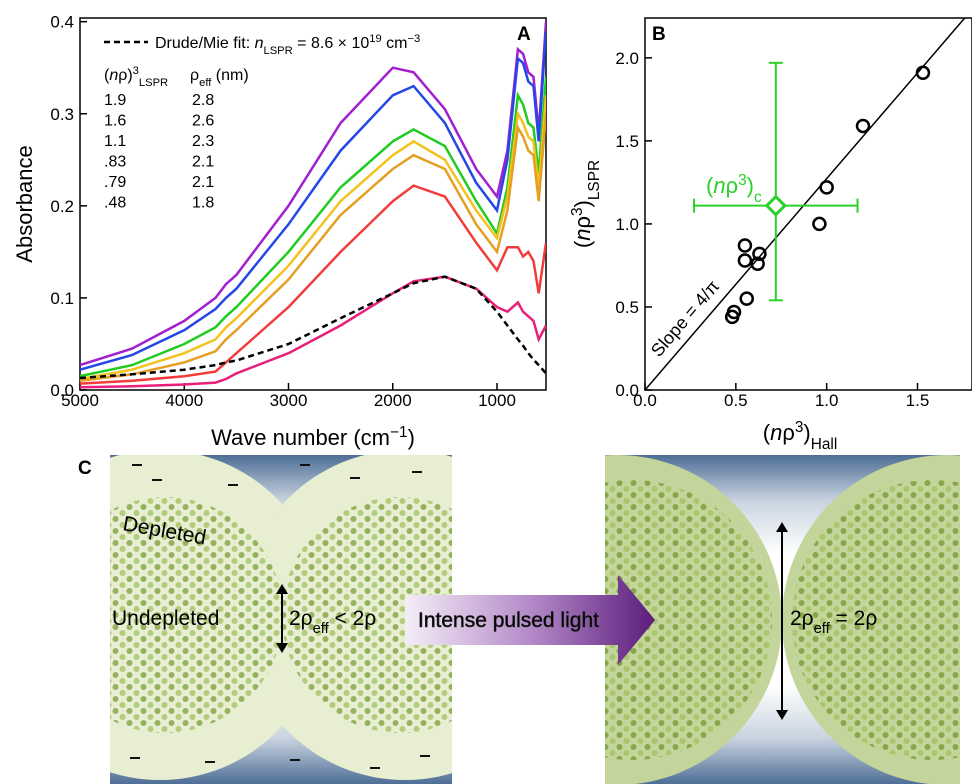 Image resolution: width=972 pixels, height=784 pixels. I want to click on legend-rho: 1.8, so click(203, 203).